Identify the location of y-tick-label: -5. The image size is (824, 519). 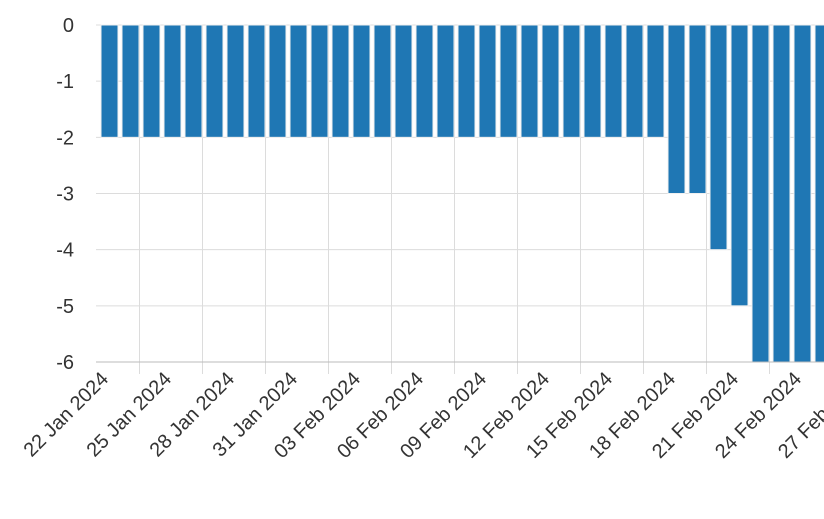
(65, 307).